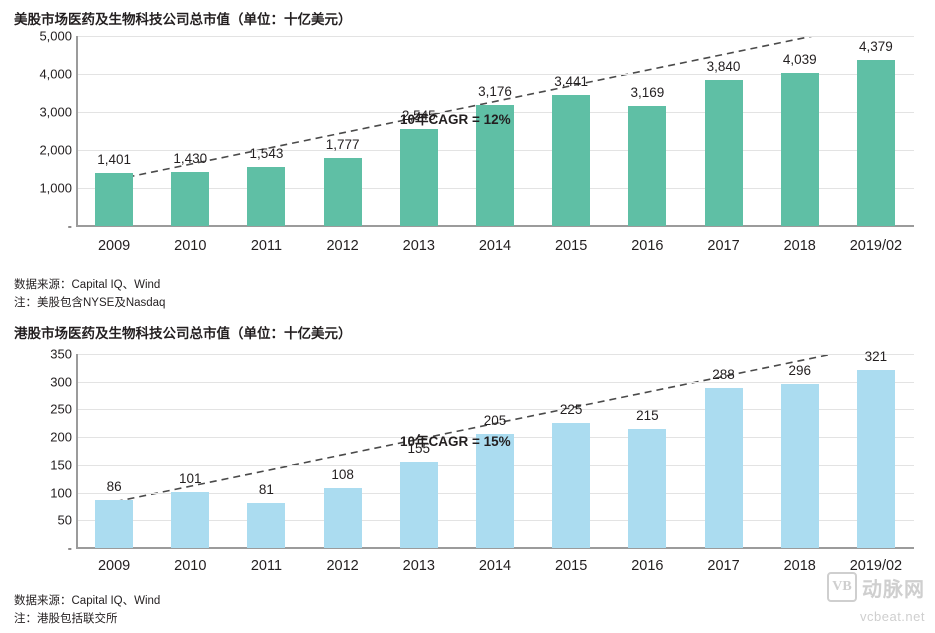  What do you see at coordinates (842, 587) in the screenshot?
I see `watermark-badge: VB` at bounding box center [842, 587].